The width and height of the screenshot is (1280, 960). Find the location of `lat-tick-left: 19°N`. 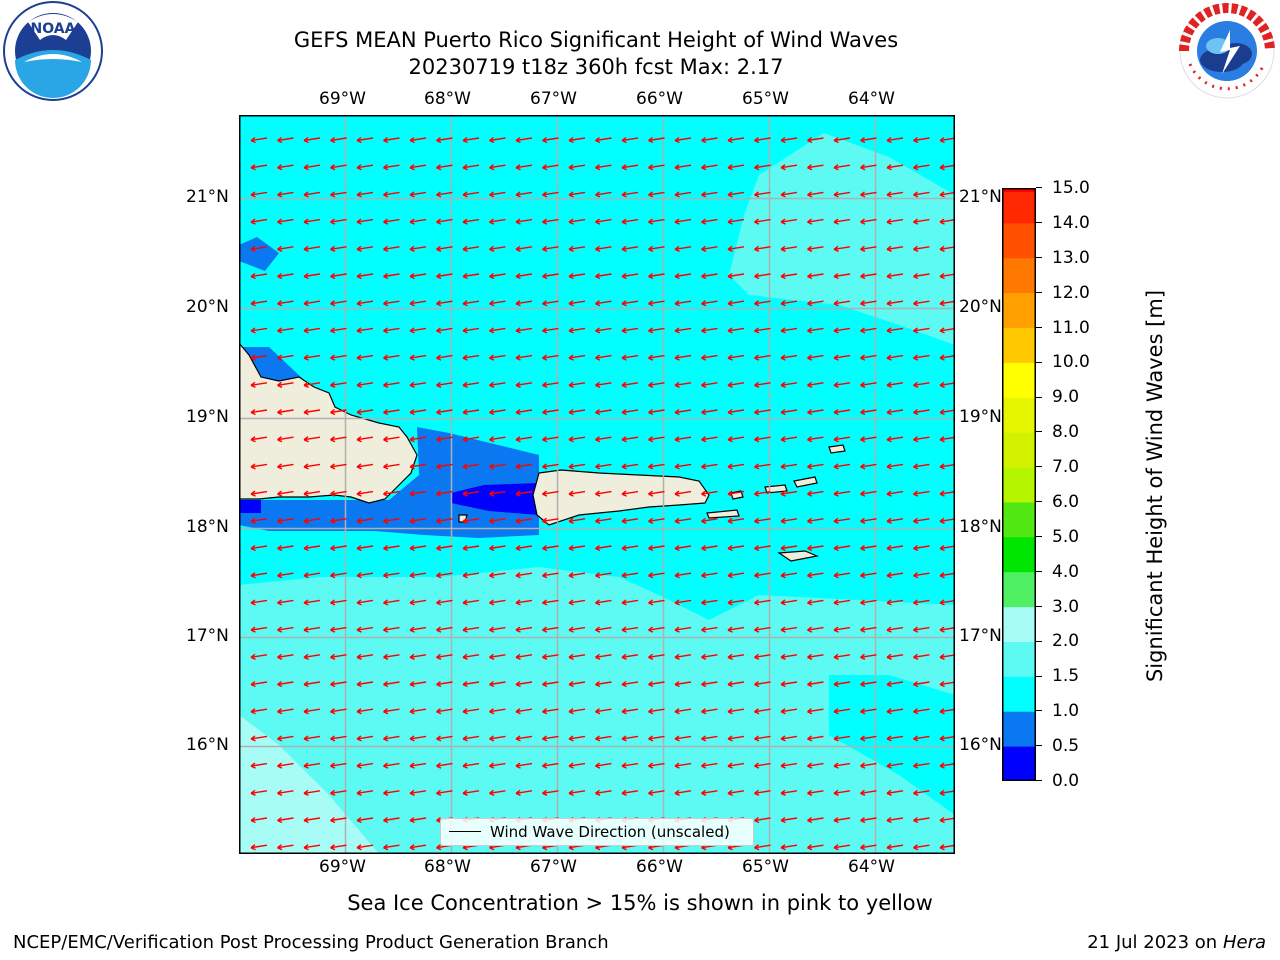

lat-tick-left: 19°N is located at coordinates (207, 417).